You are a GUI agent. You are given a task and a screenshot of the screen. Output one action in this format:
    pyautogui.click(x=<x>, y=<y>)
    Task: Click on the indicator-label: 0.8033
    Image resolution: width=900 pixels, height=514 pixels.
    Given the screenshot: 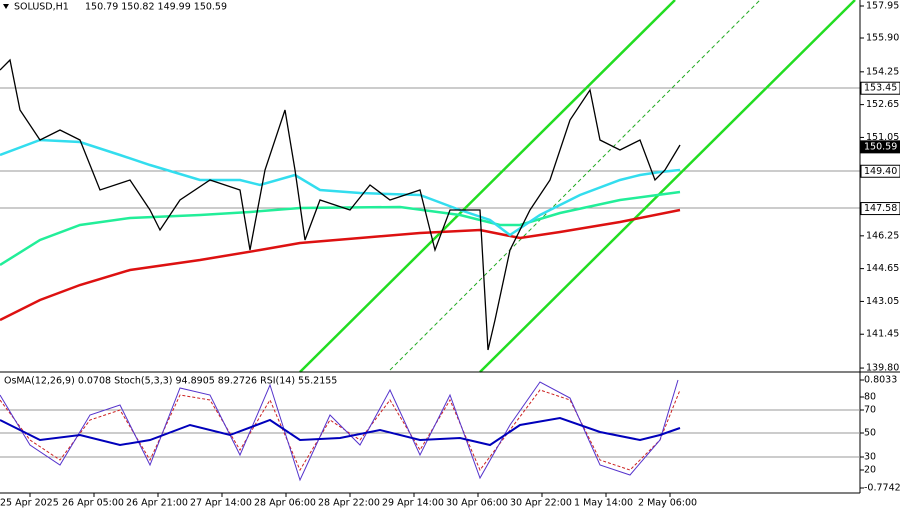 What is the action you would take?
    pyautogui.click(x=880, y=380)
    